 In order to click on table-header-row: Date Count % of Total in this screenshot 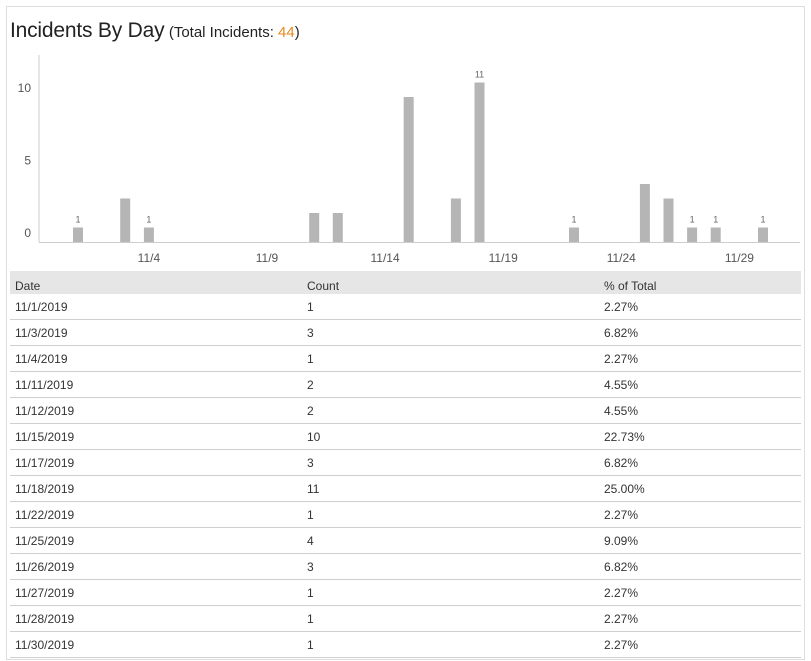, I will do `click(405, 282)`.